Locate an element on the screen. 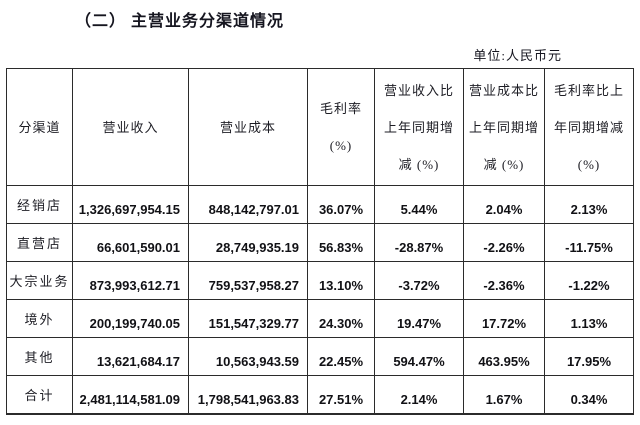 Image resolution: width=640 pixels, height=425 pixels. cell-gross_margin: 56.83% is located at coordinates (341, 242).